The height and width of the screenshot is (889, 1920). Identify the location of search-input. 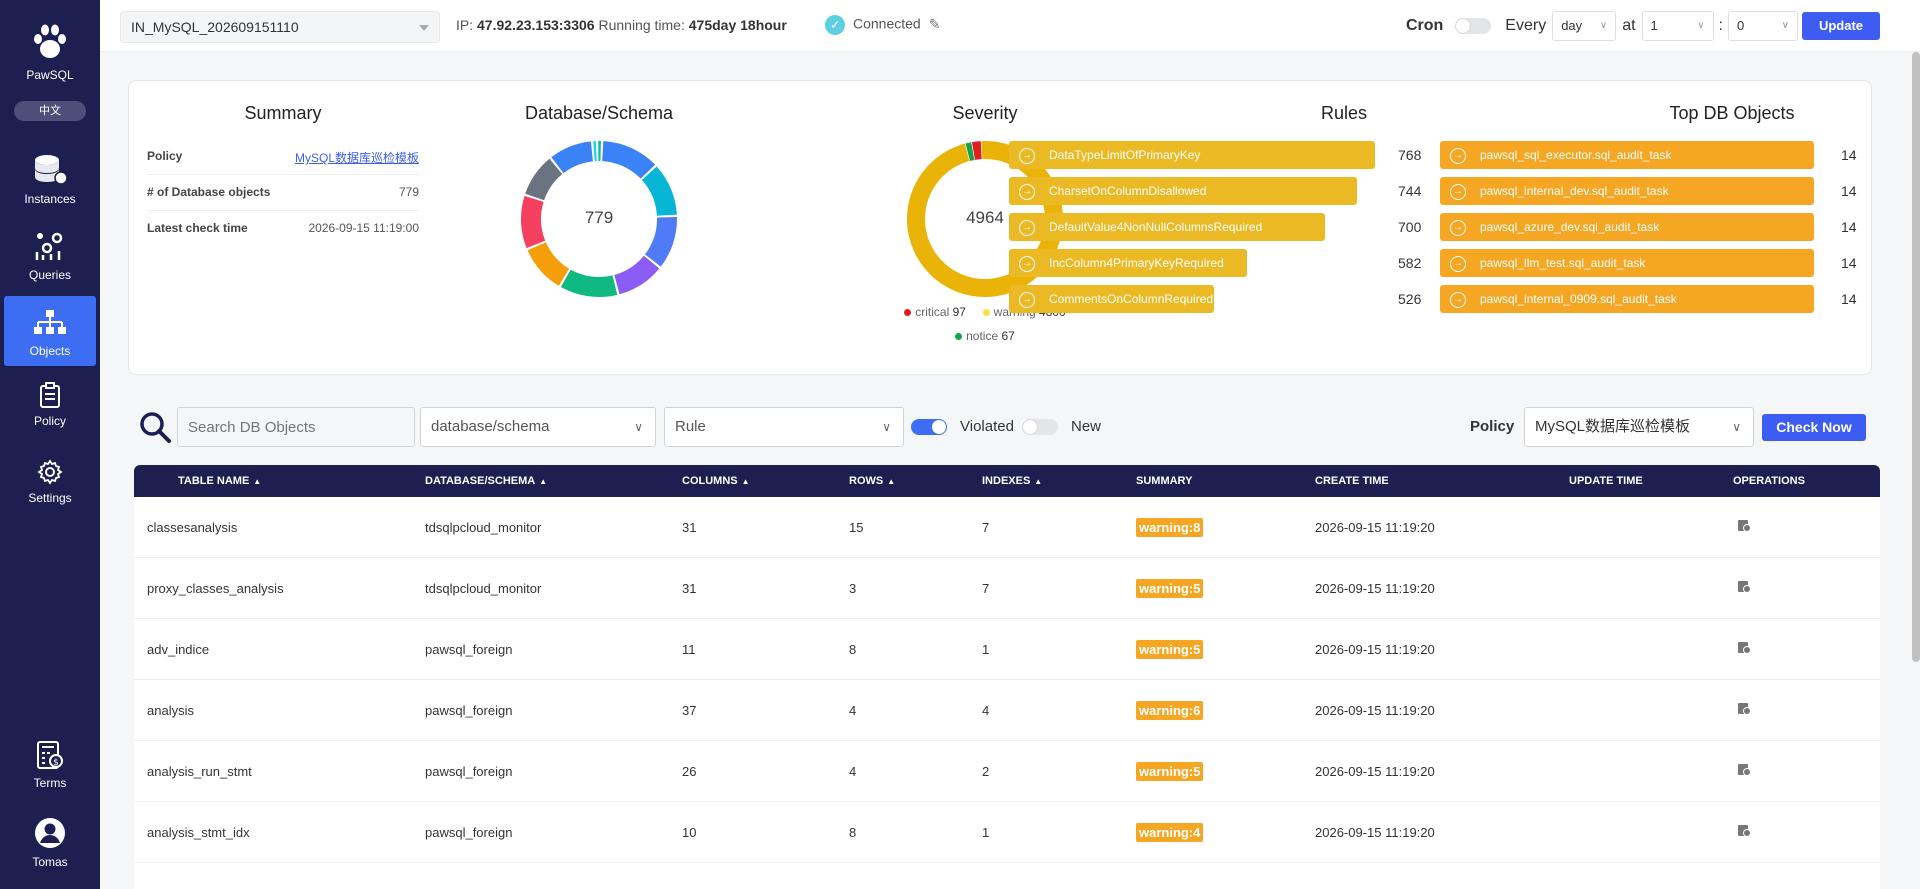
(296, 427).